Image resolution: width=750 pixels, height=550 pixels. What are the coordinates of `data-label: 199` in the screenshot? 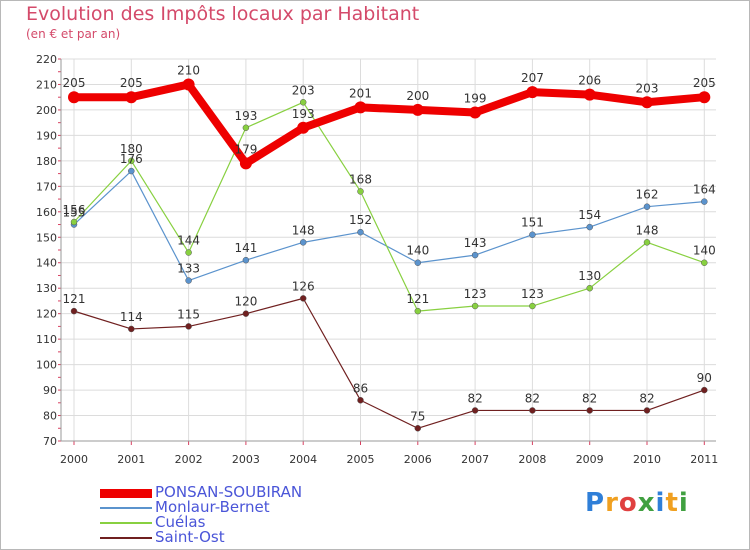 It's located at (475, 98).